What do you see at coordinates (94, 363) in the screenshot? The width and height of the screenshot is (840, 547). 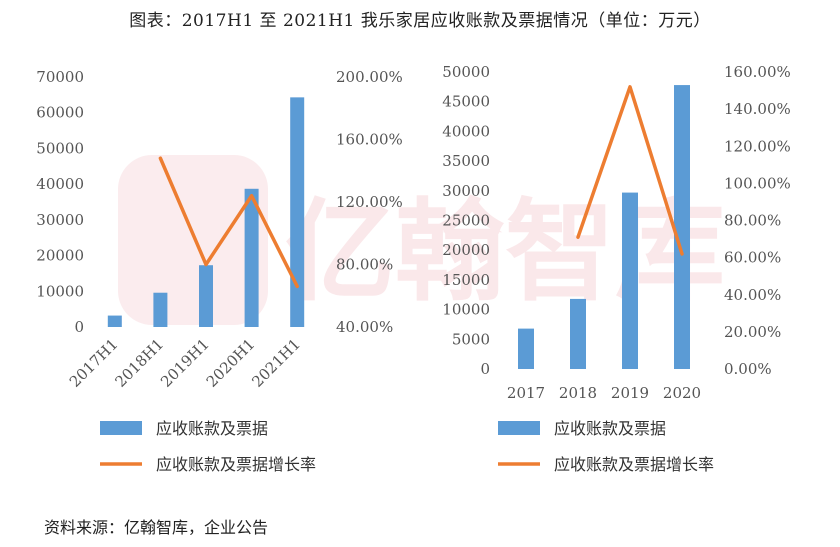 I see `x-axis-tick-label: 2017H1` at bounding box center [94, 363].